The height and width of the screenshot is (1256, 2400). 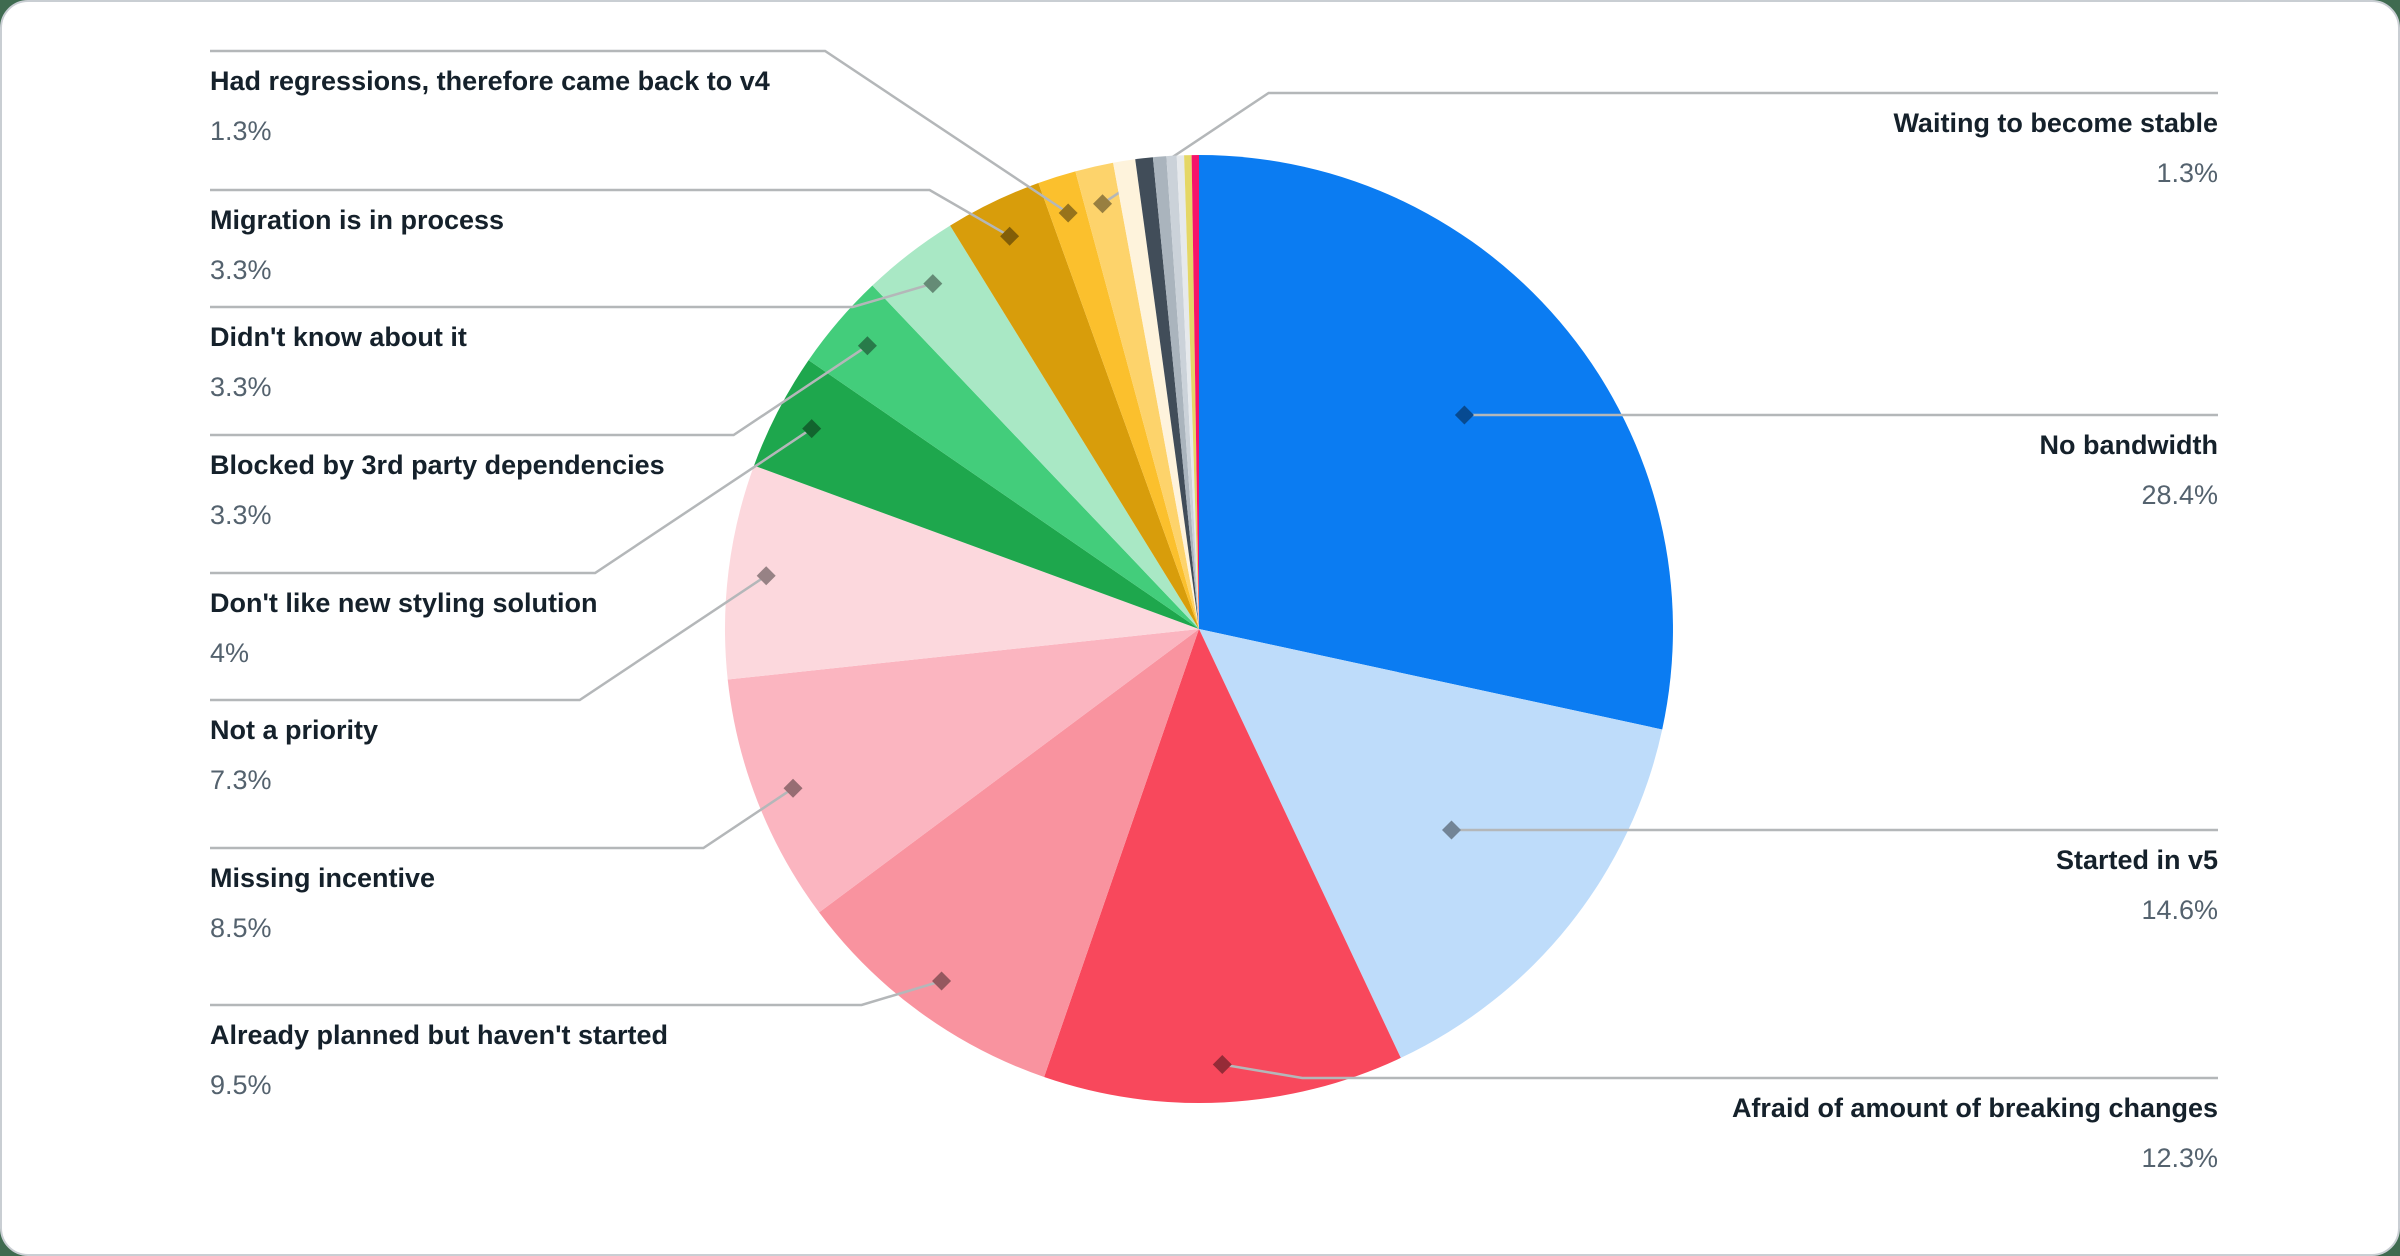 What do you see at coordinates (357, 220) in the screenshot?
I see `slice-title: Migration is in process` at bounding box center [357, 220].